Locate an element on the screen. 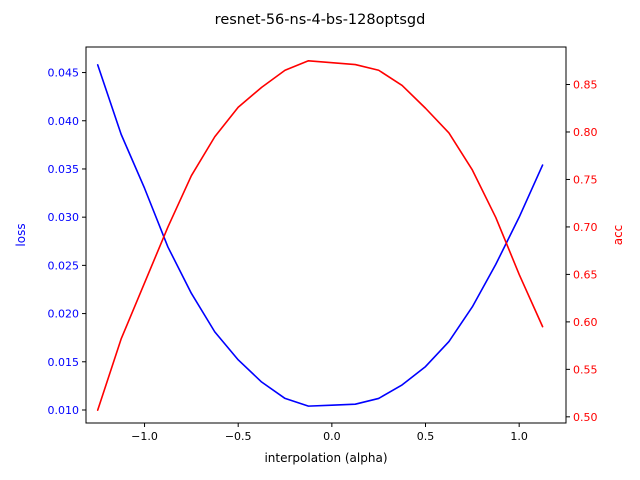  right-tick-label: 0.55 is located at coordinates (585, 369).